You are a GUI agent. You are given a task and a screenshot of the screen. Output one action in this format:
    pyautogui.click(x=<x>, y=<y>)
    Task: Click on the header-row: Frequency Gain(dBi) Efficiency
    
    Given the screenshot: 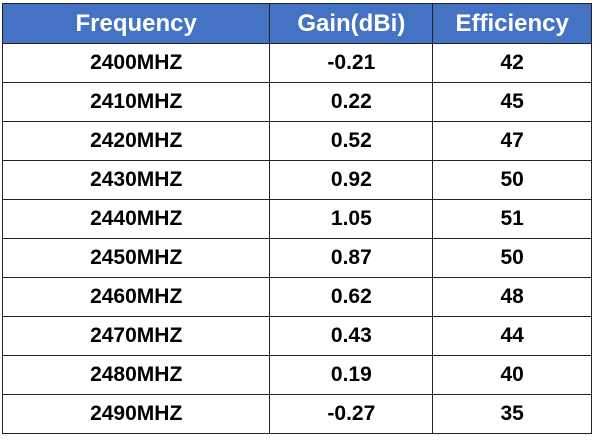 What is the action you would take?
    pyautogui.click(x=296, y=23)
    